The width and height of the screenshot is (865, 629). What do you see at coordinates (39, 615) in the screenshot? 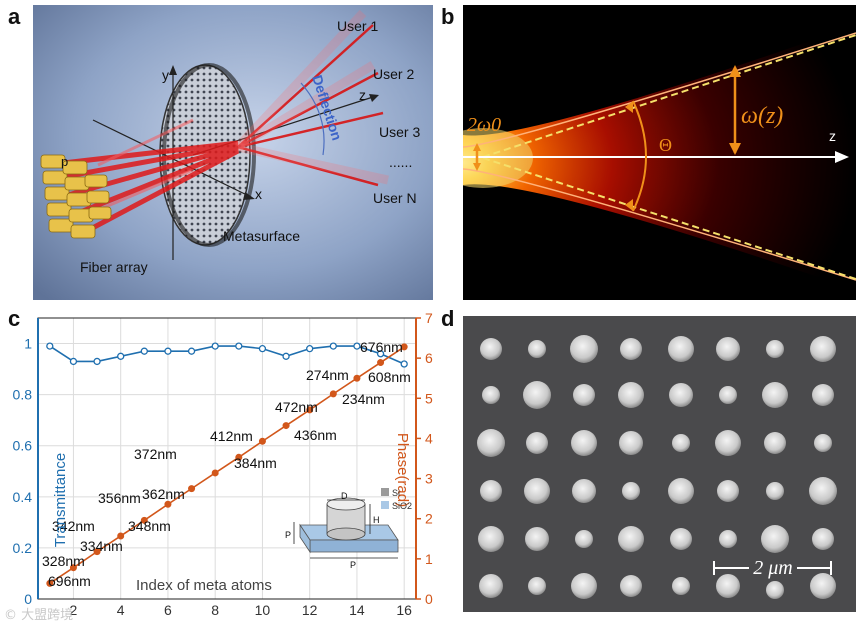
I see `watermark: © 大盟跨境` at bounding box center [39, 615].